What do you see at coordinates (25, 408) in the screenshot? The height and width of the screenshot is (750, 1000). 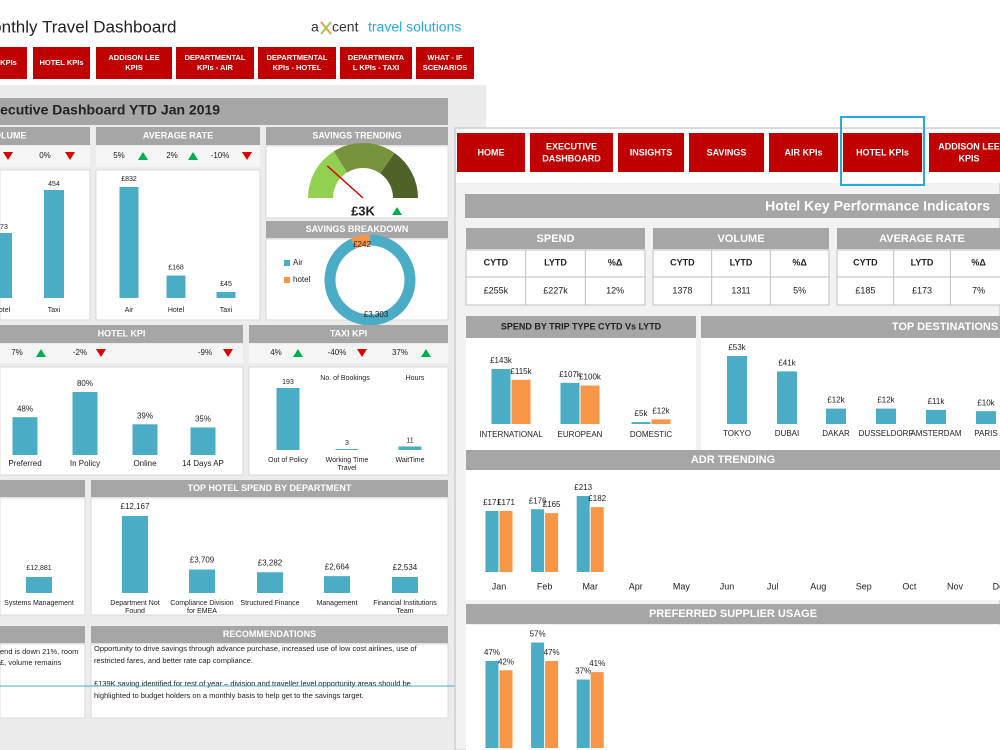 I see `data-label: 48%` at bounding box center [25, 408].